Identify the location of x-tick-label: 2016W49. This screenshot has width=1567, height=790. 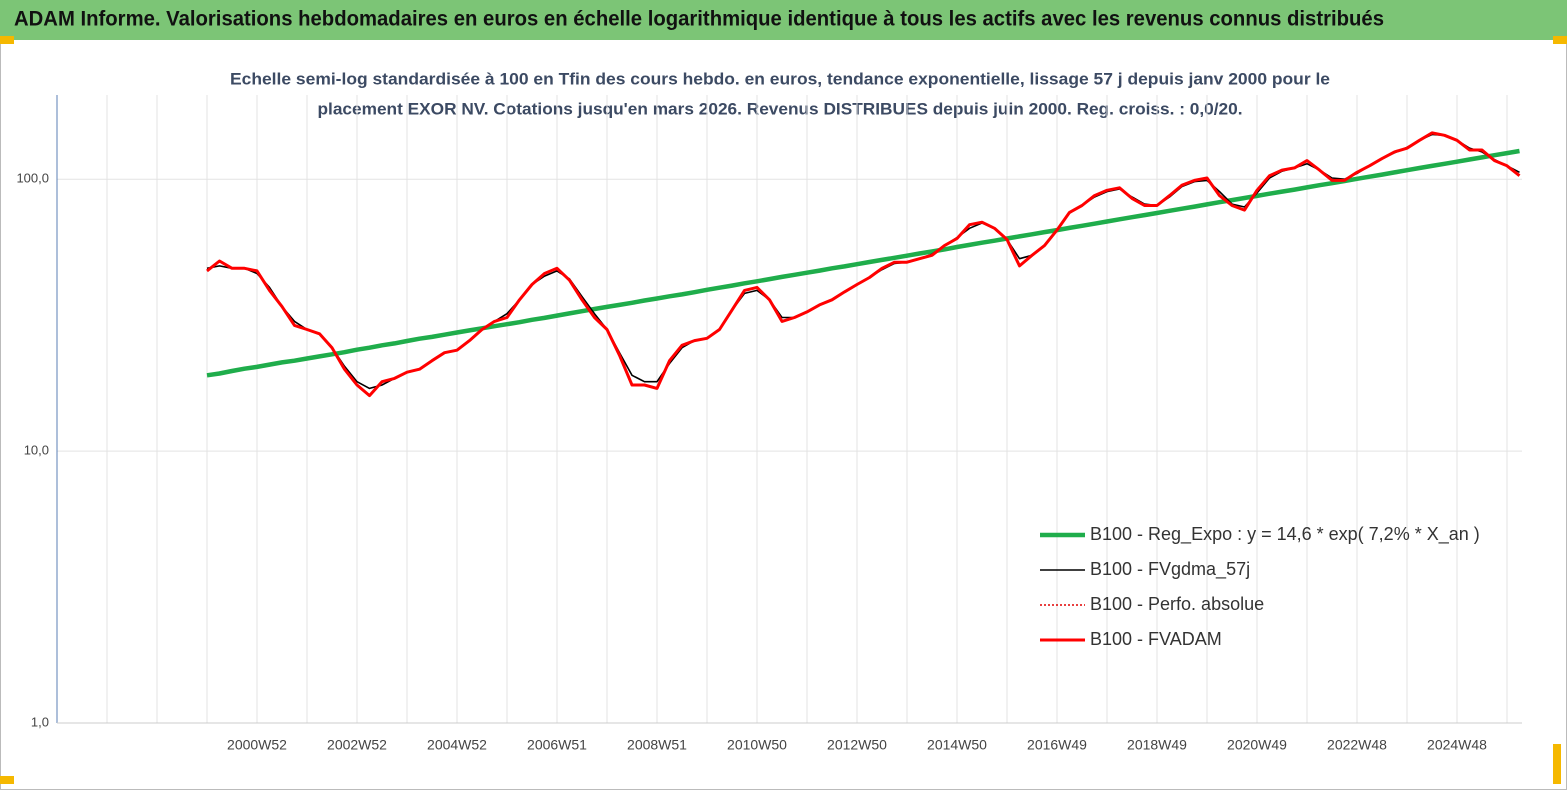
(1057, 745).